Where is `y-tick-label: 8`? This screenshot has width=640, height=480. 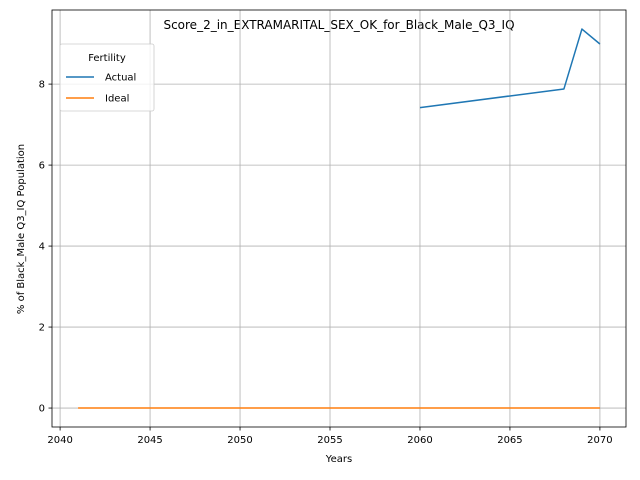 y-tick-label: 8 is located at coordinates (42, 85).